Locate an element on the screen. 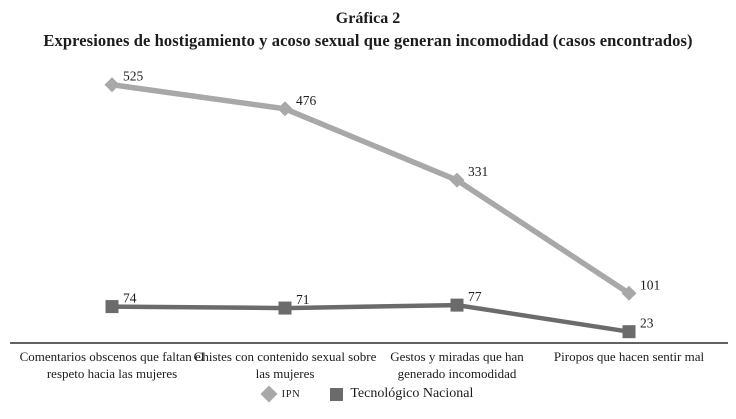 Image resolution: width=736 pixels, height=419 pixels. series-line-tec is located at coordinates (370, 318).